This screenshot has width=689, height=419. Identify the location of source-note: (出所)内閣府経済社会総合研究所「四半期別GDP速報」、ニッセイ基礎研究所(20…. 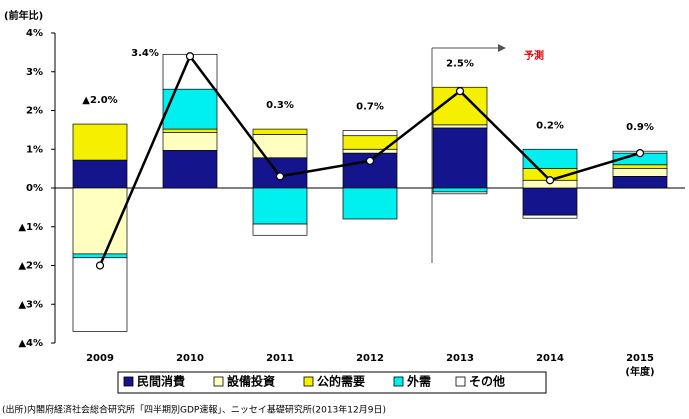
(194, 410).